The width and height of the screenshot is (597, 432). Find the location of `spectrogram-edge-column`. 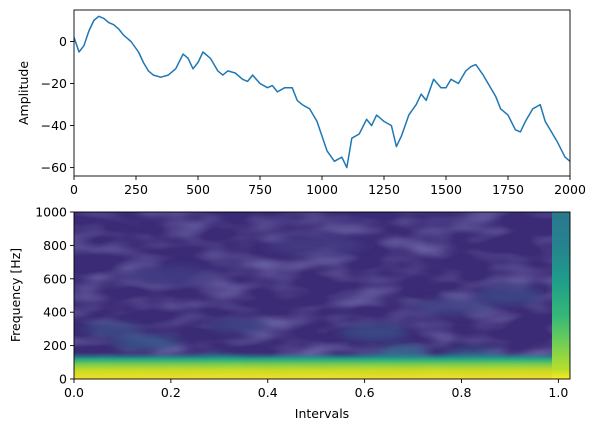

spectrogram-edge-column is located at coordinates (561, 295).